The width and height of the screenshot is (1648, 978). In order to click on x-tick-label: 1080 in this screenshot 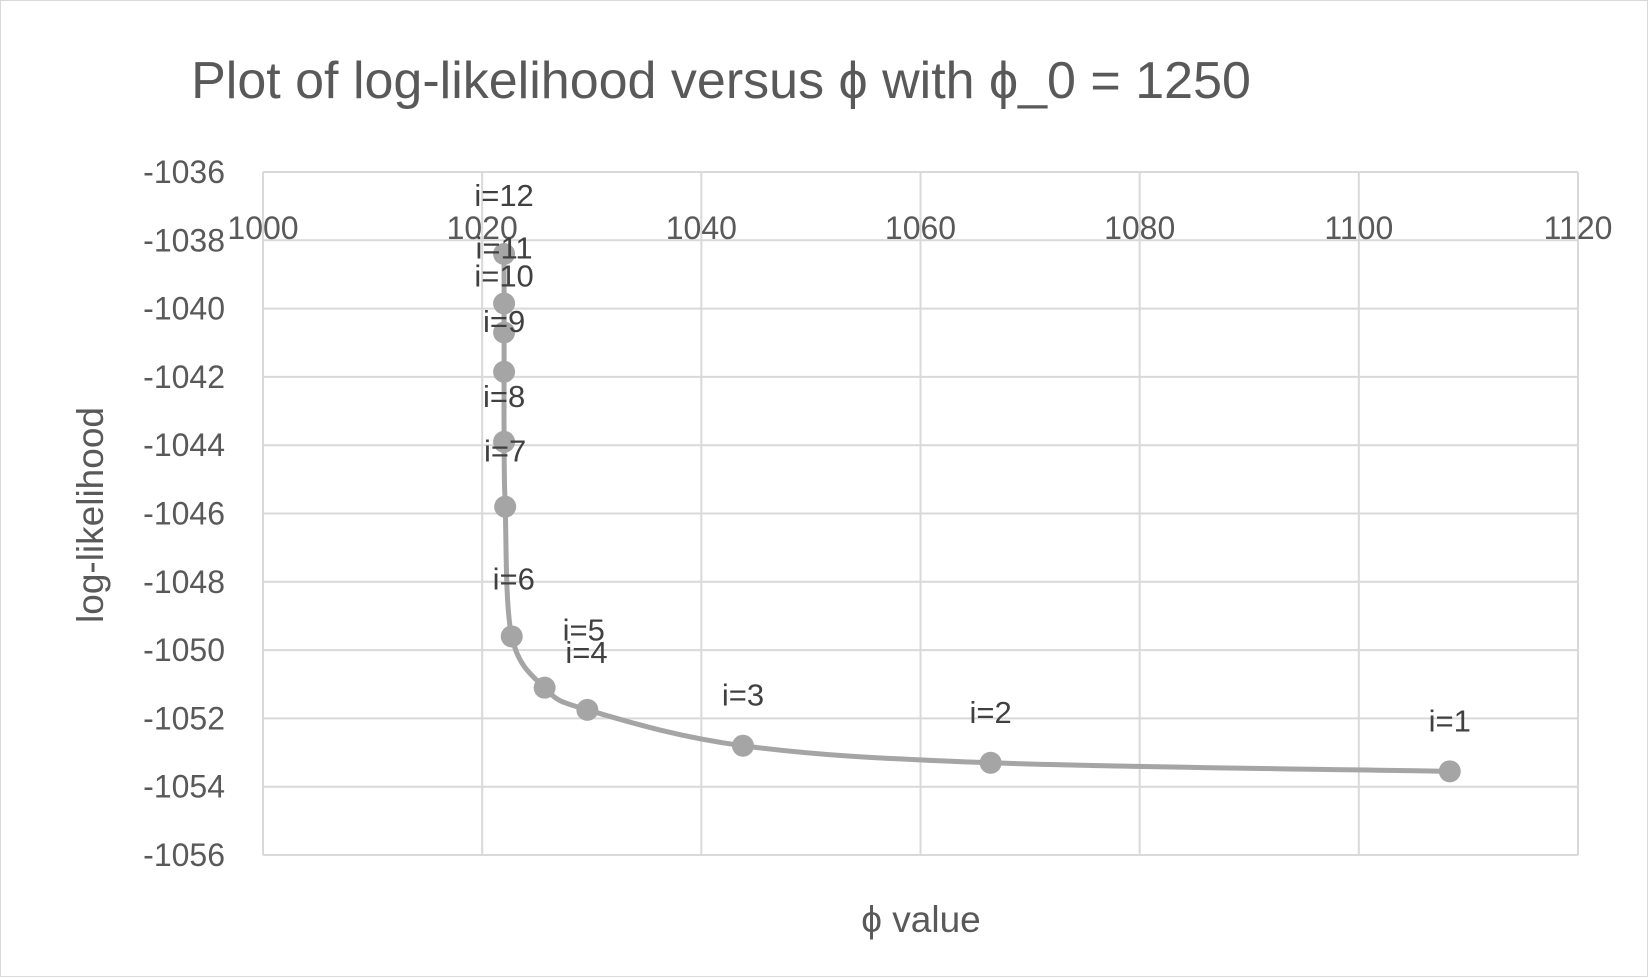, I will do `click(1139, 228)`.